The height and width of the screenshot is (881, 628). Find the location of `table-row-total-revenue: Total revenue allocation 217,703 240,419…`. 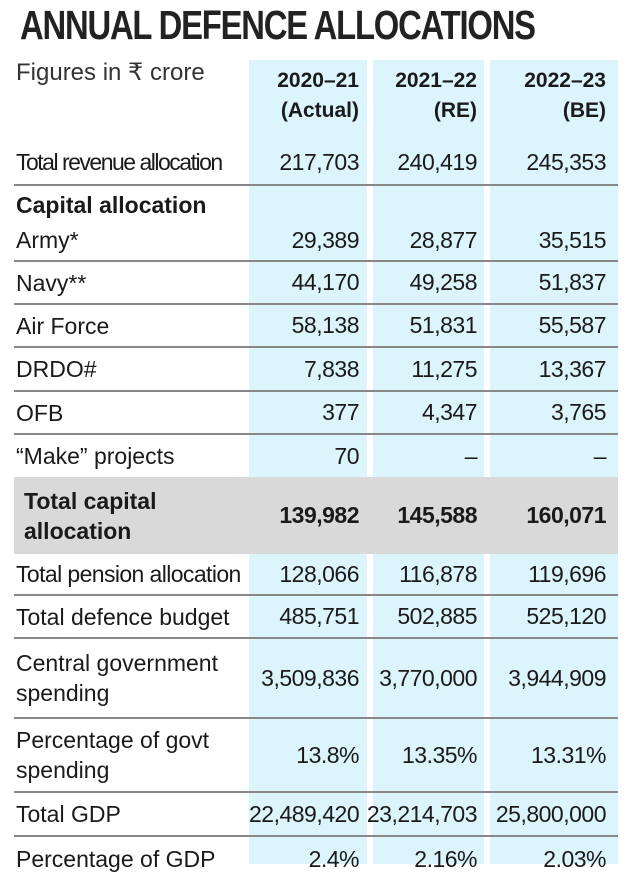

table-row-total-revenue: Total revenue allocation 217,703 240,419… is located at coordinates (316, 163).